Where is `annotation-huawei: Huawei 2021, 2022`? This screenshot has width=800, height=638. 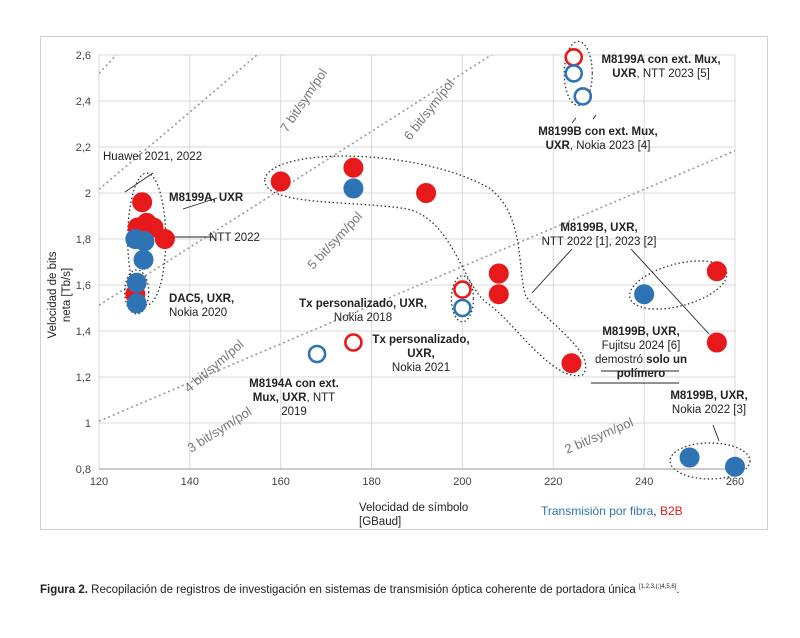 annotation-huawei: Huawei 2021, 2022 is located at coordinates (152, 157).